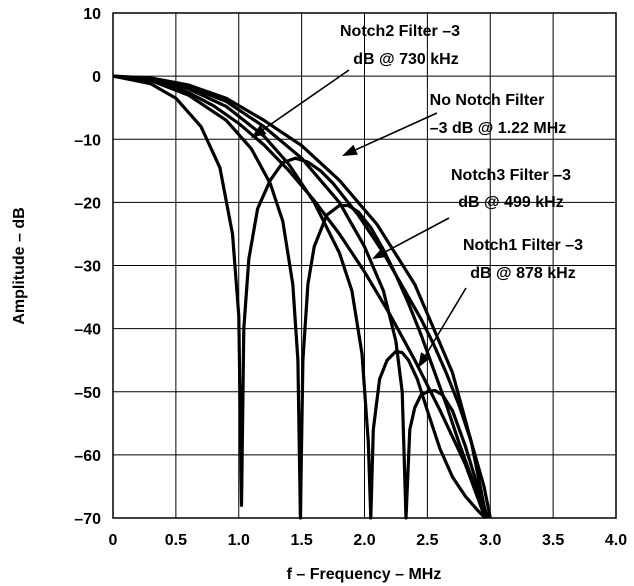 Image resolution: width=634 pixels, height=586 pixels. I want to click on y-tick-labels: 10 0 –10 –20 –30 –40 –50 –60 –70, so click(87, 267).